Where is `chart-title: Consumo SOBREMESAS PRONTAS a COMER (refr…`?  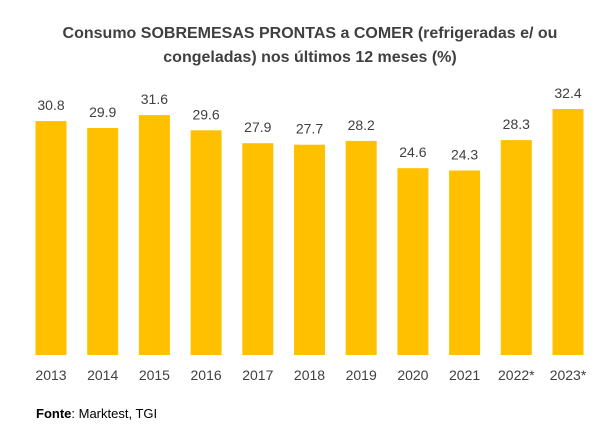 chart-title: Consumo SOBREMESAS PRONTAS a COMER (refr… is located at coordinates (310, 45).